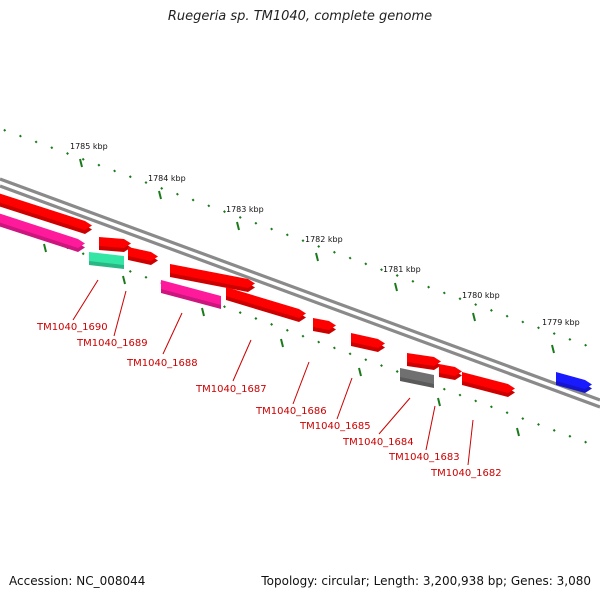 The image size is (600, 600). Describe the element at coordinates (324, 239) in the screenshot. I see `scale-label: 1782 kbp` at that location.